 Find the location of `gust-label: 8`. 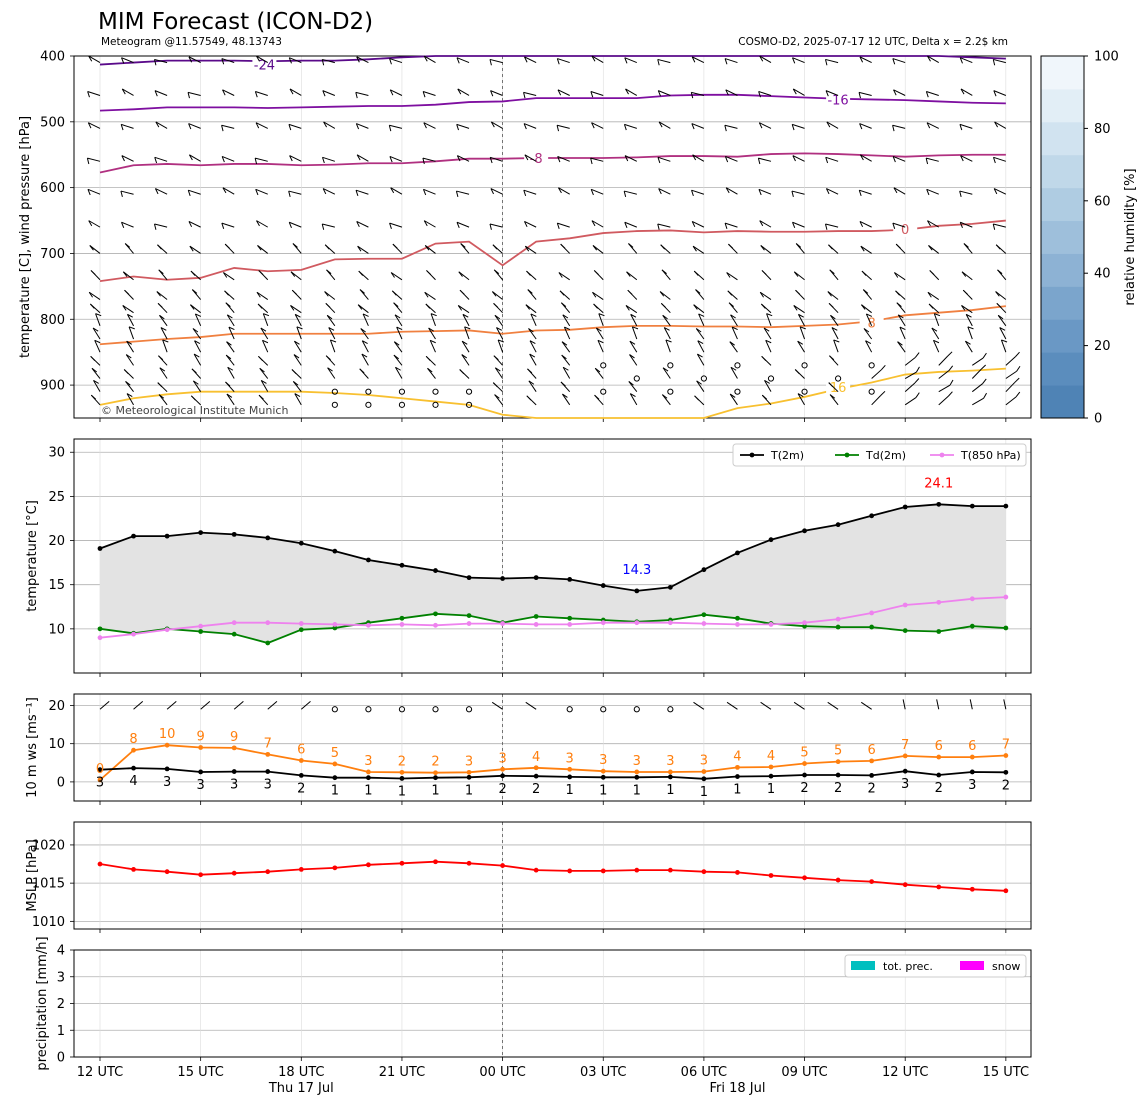

gust-label: 8 is located at coordinates (133, 739).